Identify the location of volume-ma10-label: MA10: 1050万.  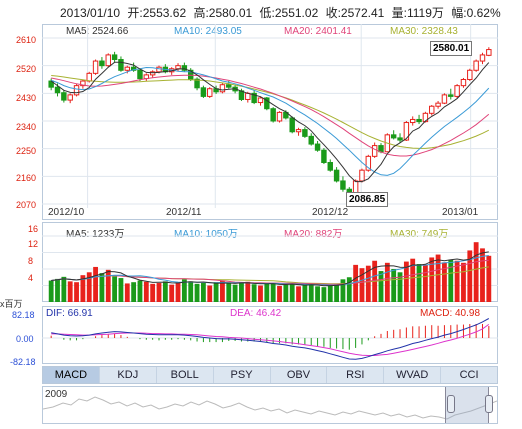
(206, 234).